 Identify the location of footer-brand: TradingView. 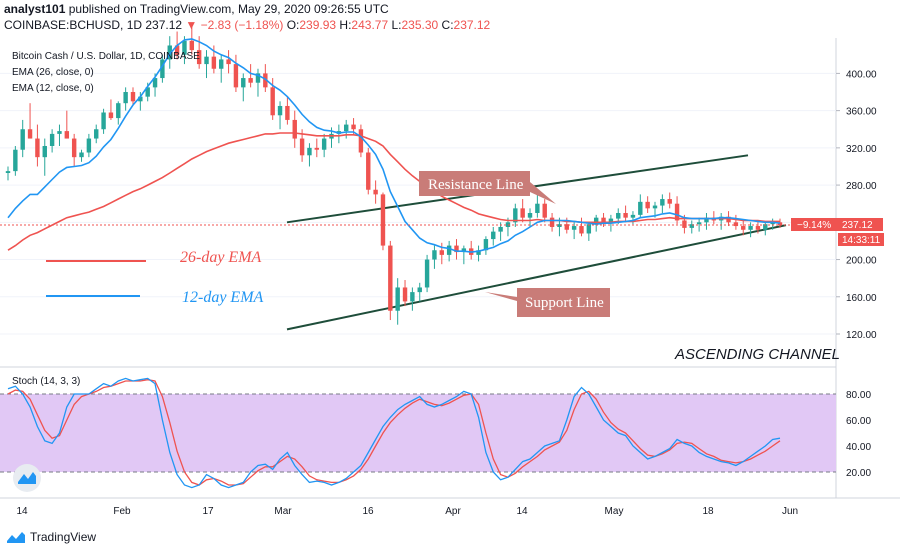
(63, 537).